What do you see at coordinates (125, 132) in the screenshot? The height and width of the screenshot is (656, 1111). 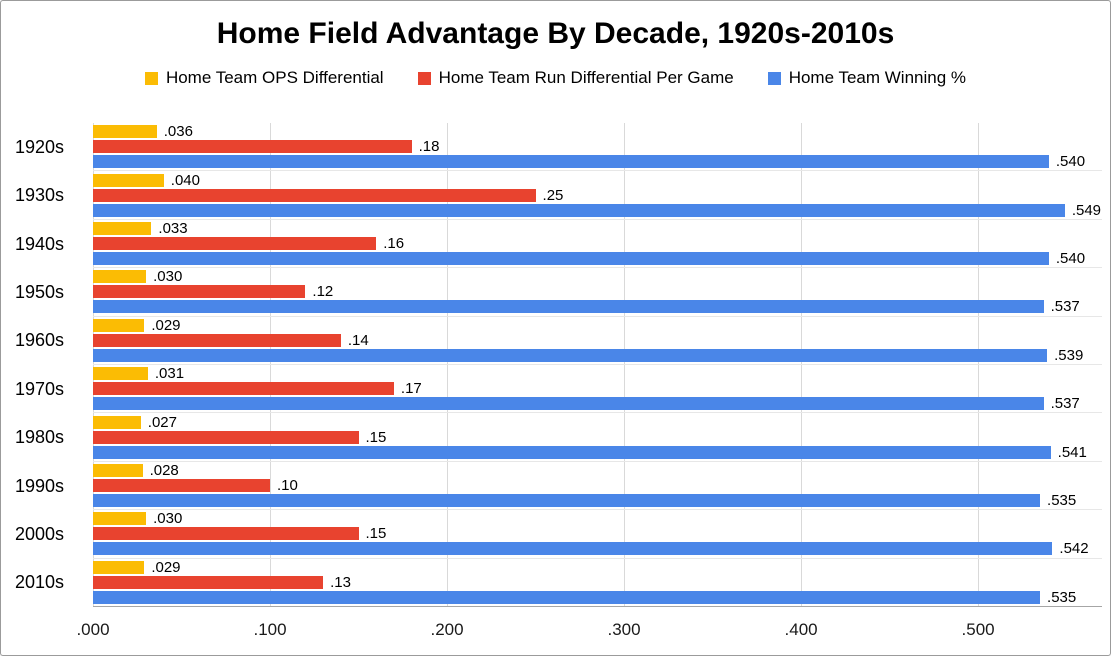 I see `bar-ops-differential-1920s` at bounding box center [125, 132].